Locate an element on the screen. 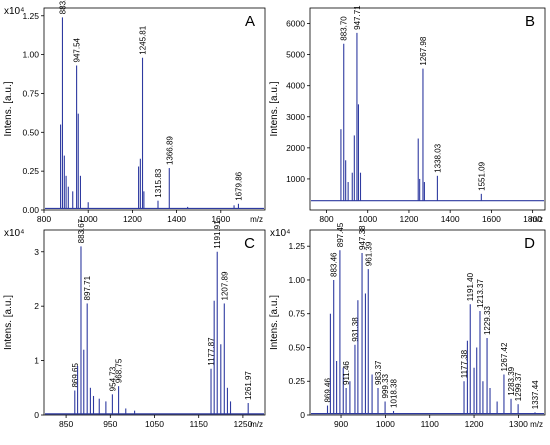  peak-label: 999.33 is located at coordinates (385, 385).